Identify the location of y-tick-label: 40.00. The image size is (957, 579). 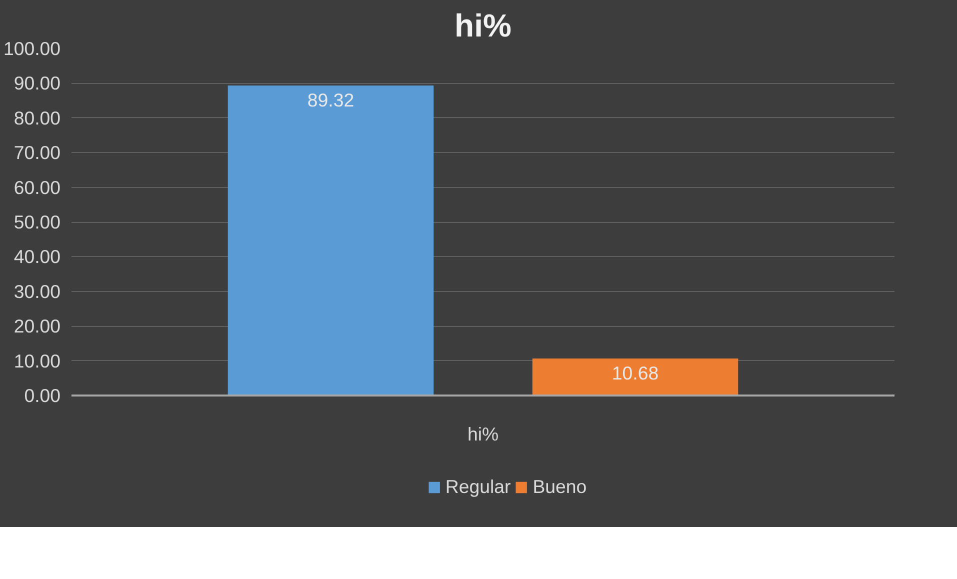
(37, 257).